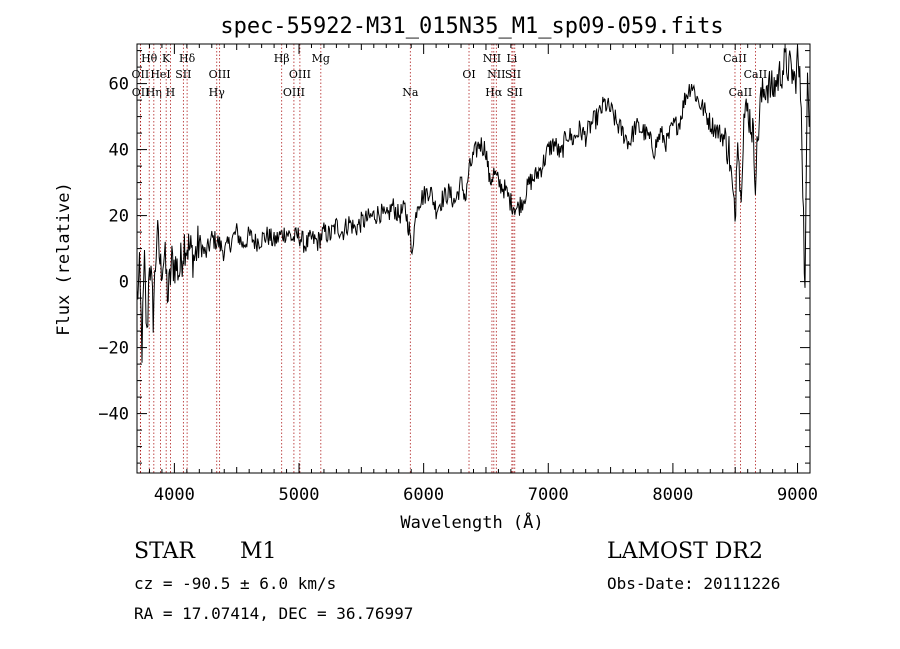  Describe the element at coordinates (471, 26) in the screenshot. I see `chart-title: spec-55922-M31_015N35_M1_sp09-059.fits` at that location.